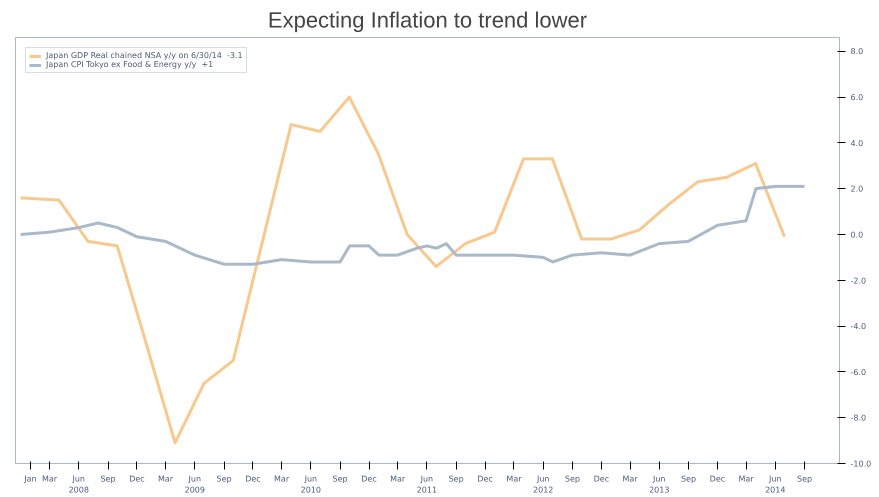  What do you see at coordinates (412, 225) in the screenshot?
I see `line-series` at bounding box center [412, 225].